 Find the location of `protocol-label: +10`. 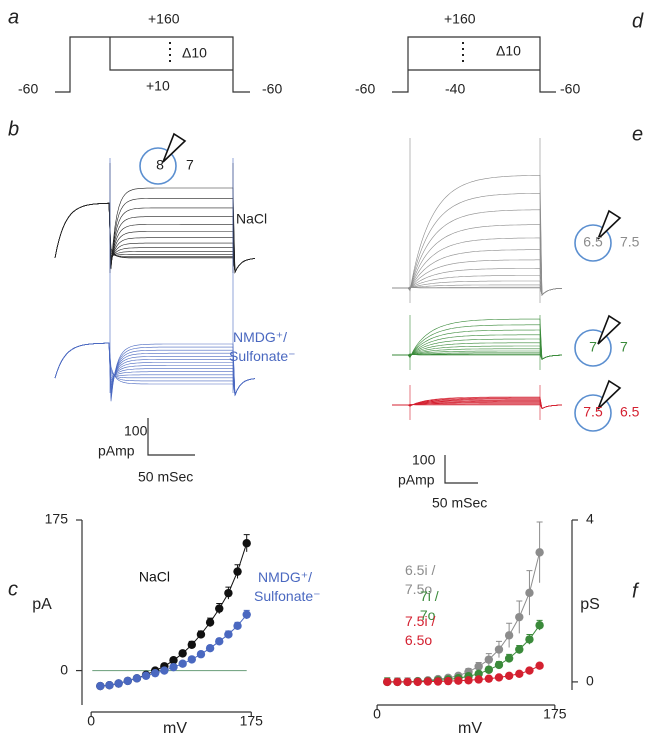

protocol-label: +10 is located at coordinates (158, 86).